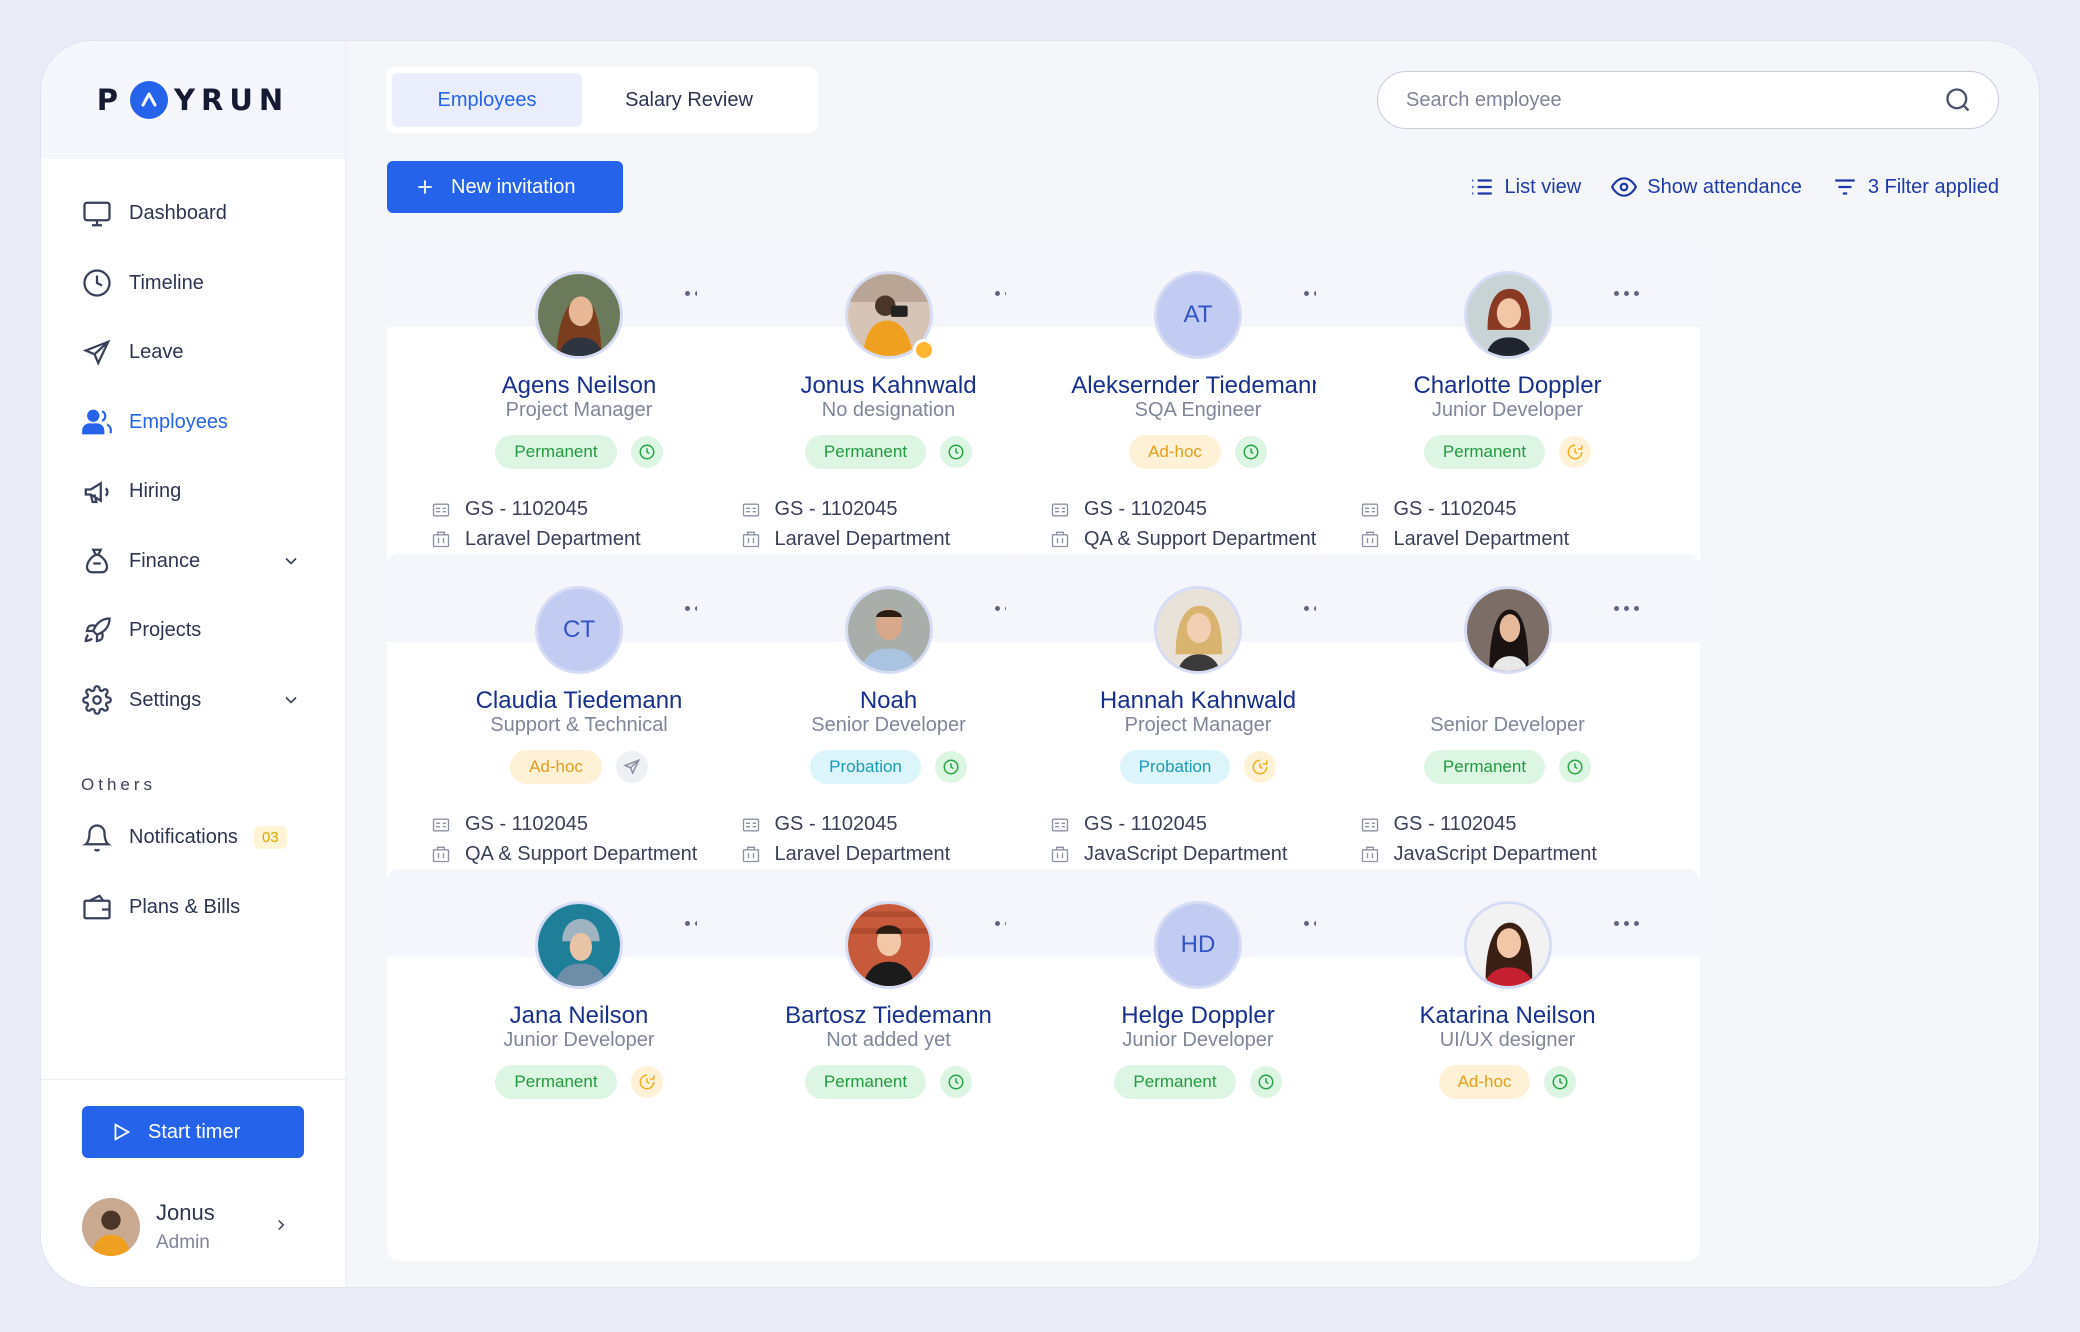 This screenshot has height=1332, width=2080. Describe the element at coordinates (888, 385) in the screenshot. I see `employee-name: Jonus Kahnwald` at that location.